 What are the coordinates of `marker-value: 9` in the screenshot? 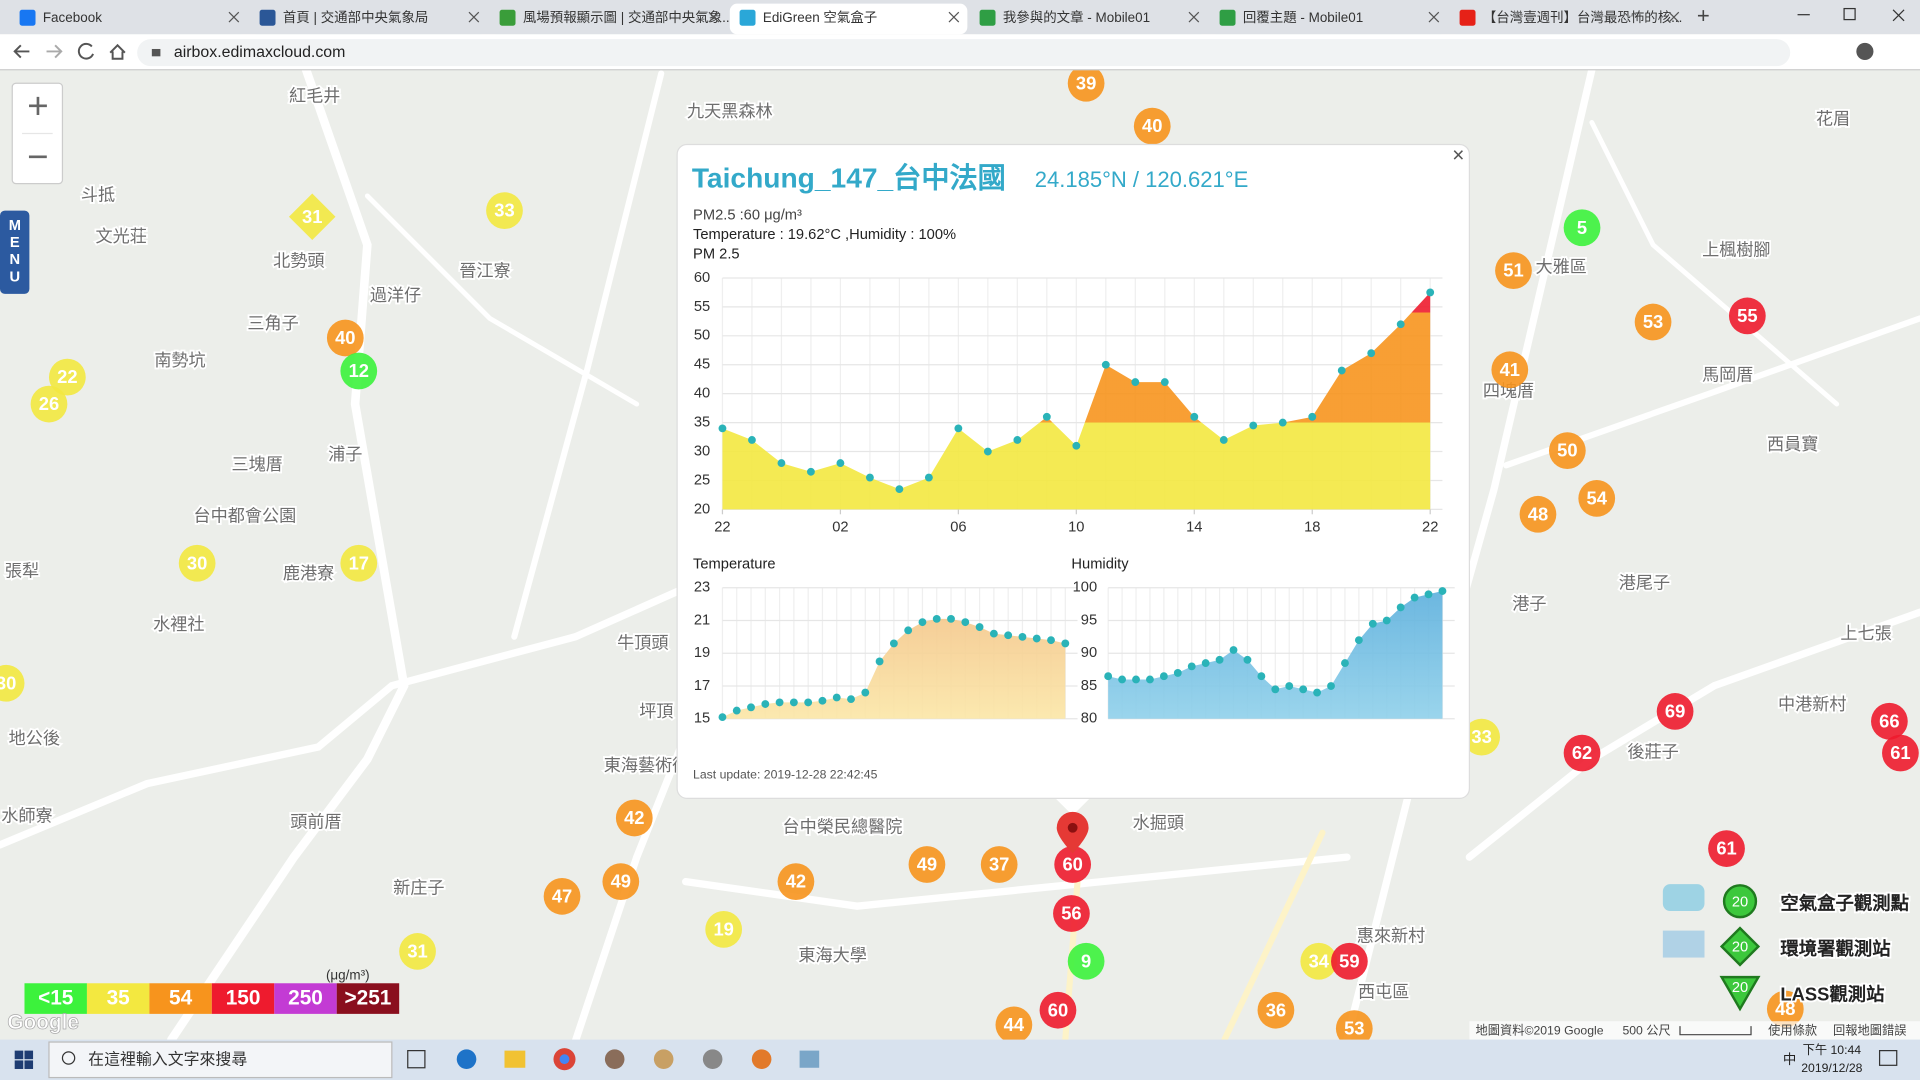 It's located at (1086, 960).